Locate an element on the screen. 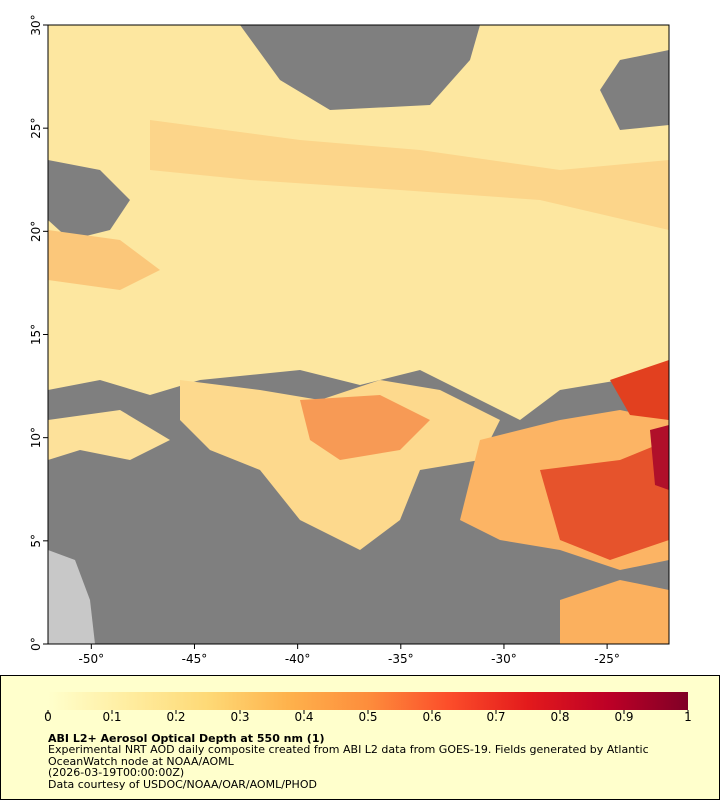 Image resolution: width=720 pixels, height=800 pixels. x-tick-label: -45° is located at coordinates (195, 659).